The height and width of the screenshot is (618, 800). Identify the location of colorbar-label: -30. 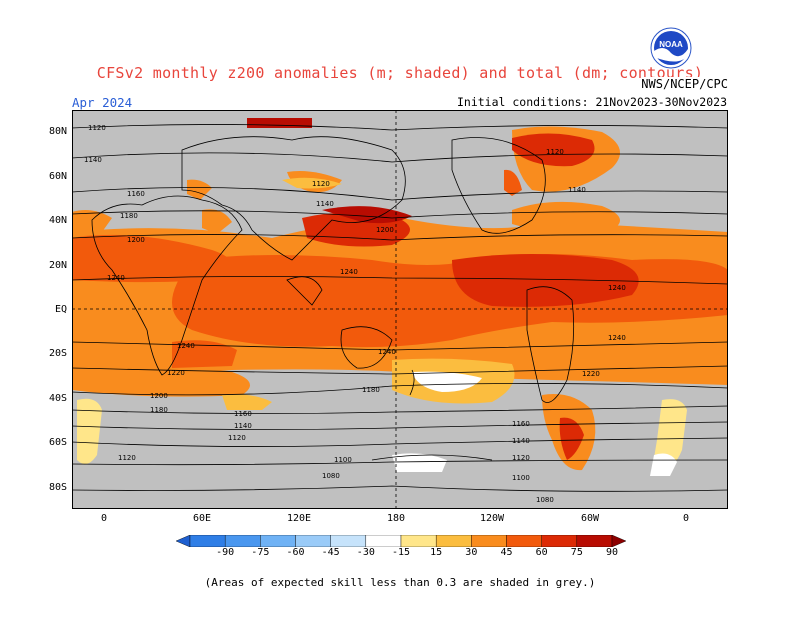
(365, 552).